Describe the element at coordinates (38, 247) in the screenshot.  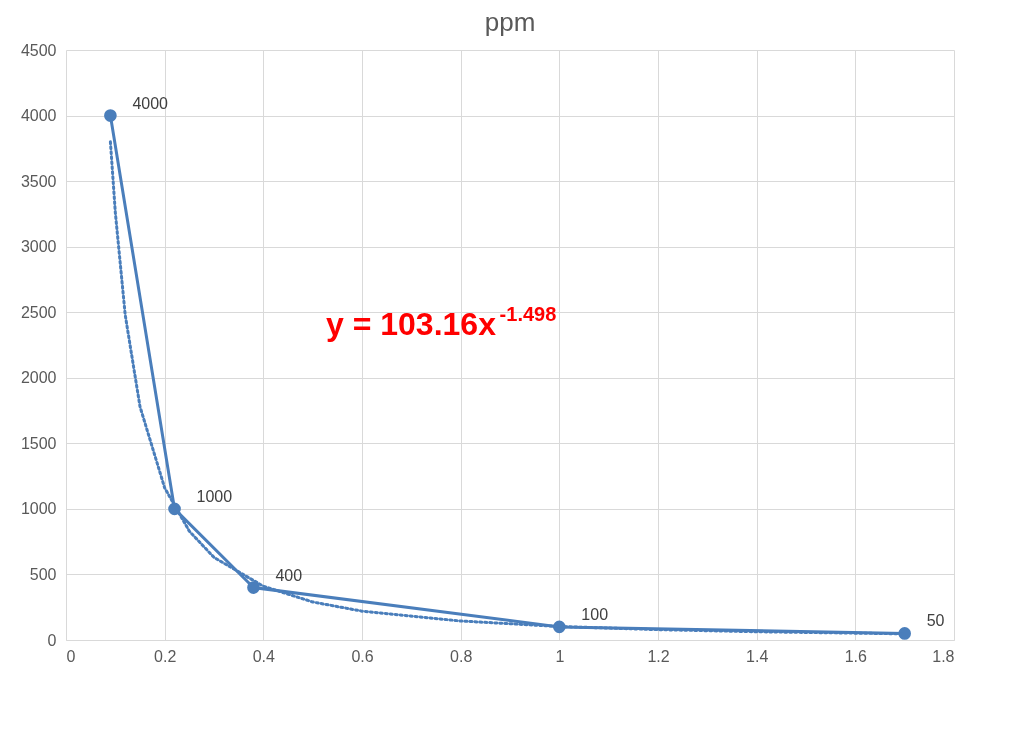
I see `y-tick-label: 3000` at that location.